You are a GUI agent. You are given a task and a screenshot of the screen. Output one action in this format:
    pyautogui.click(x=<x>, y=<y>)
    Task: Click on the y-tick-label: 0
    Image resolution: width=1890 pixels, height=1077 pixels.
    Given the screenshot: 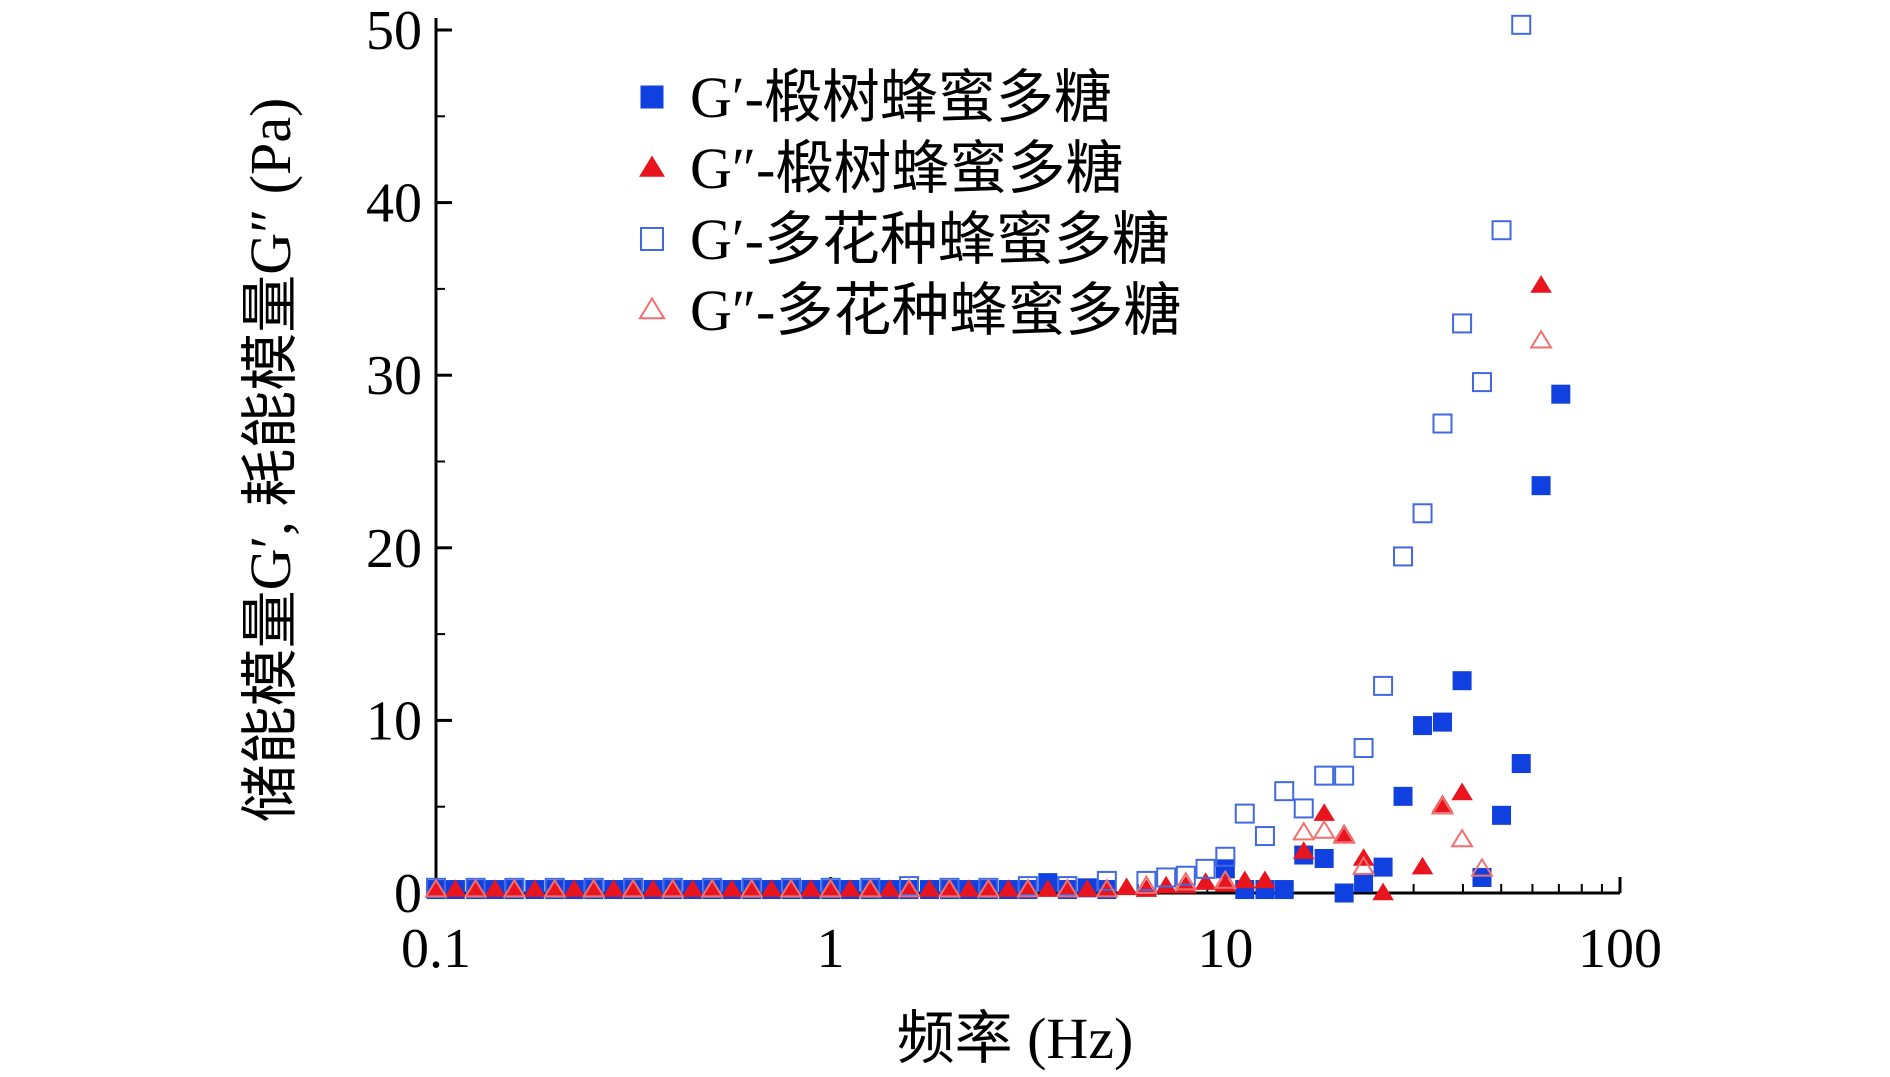 What is the action you would take?
    pyautogui.click(x=408, y=894)
    